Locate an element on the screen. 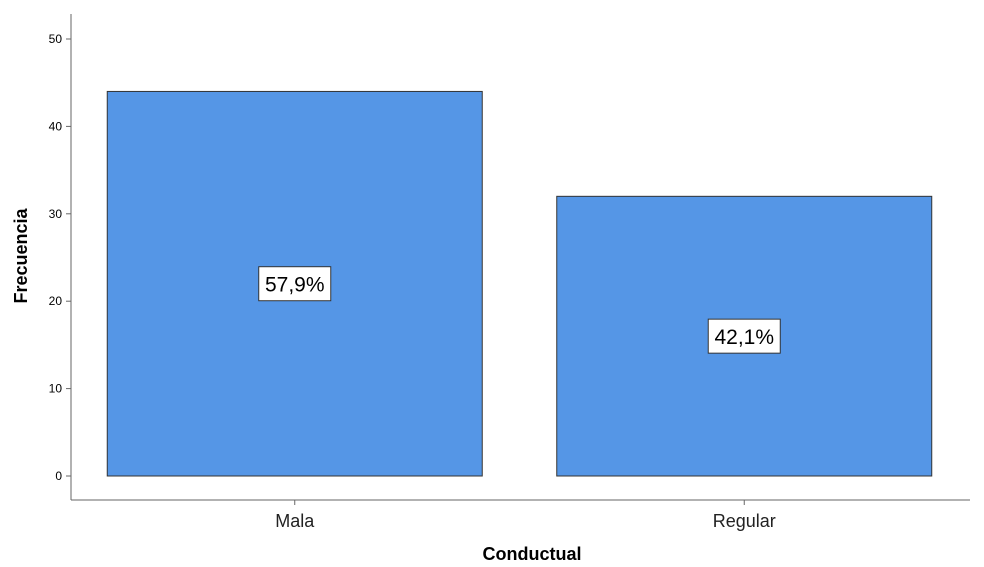 The width and height of the screenshot is (984, 567). data-label-text: 57,9% is located at coordinates (295, 285).